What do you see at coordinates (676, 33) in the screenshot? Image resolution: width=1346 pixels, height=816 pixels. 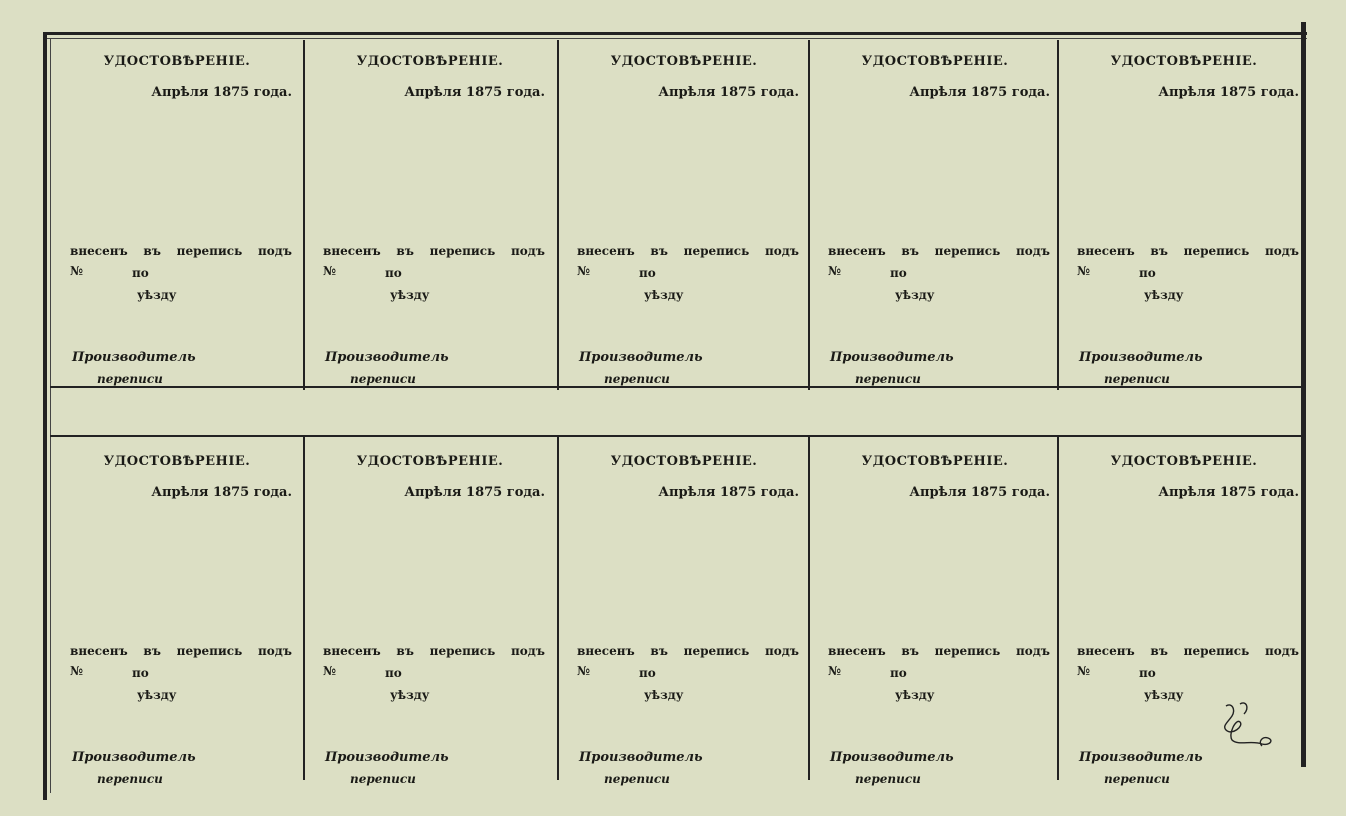 I see `page-frame-top` at bounding box center [676, 33].